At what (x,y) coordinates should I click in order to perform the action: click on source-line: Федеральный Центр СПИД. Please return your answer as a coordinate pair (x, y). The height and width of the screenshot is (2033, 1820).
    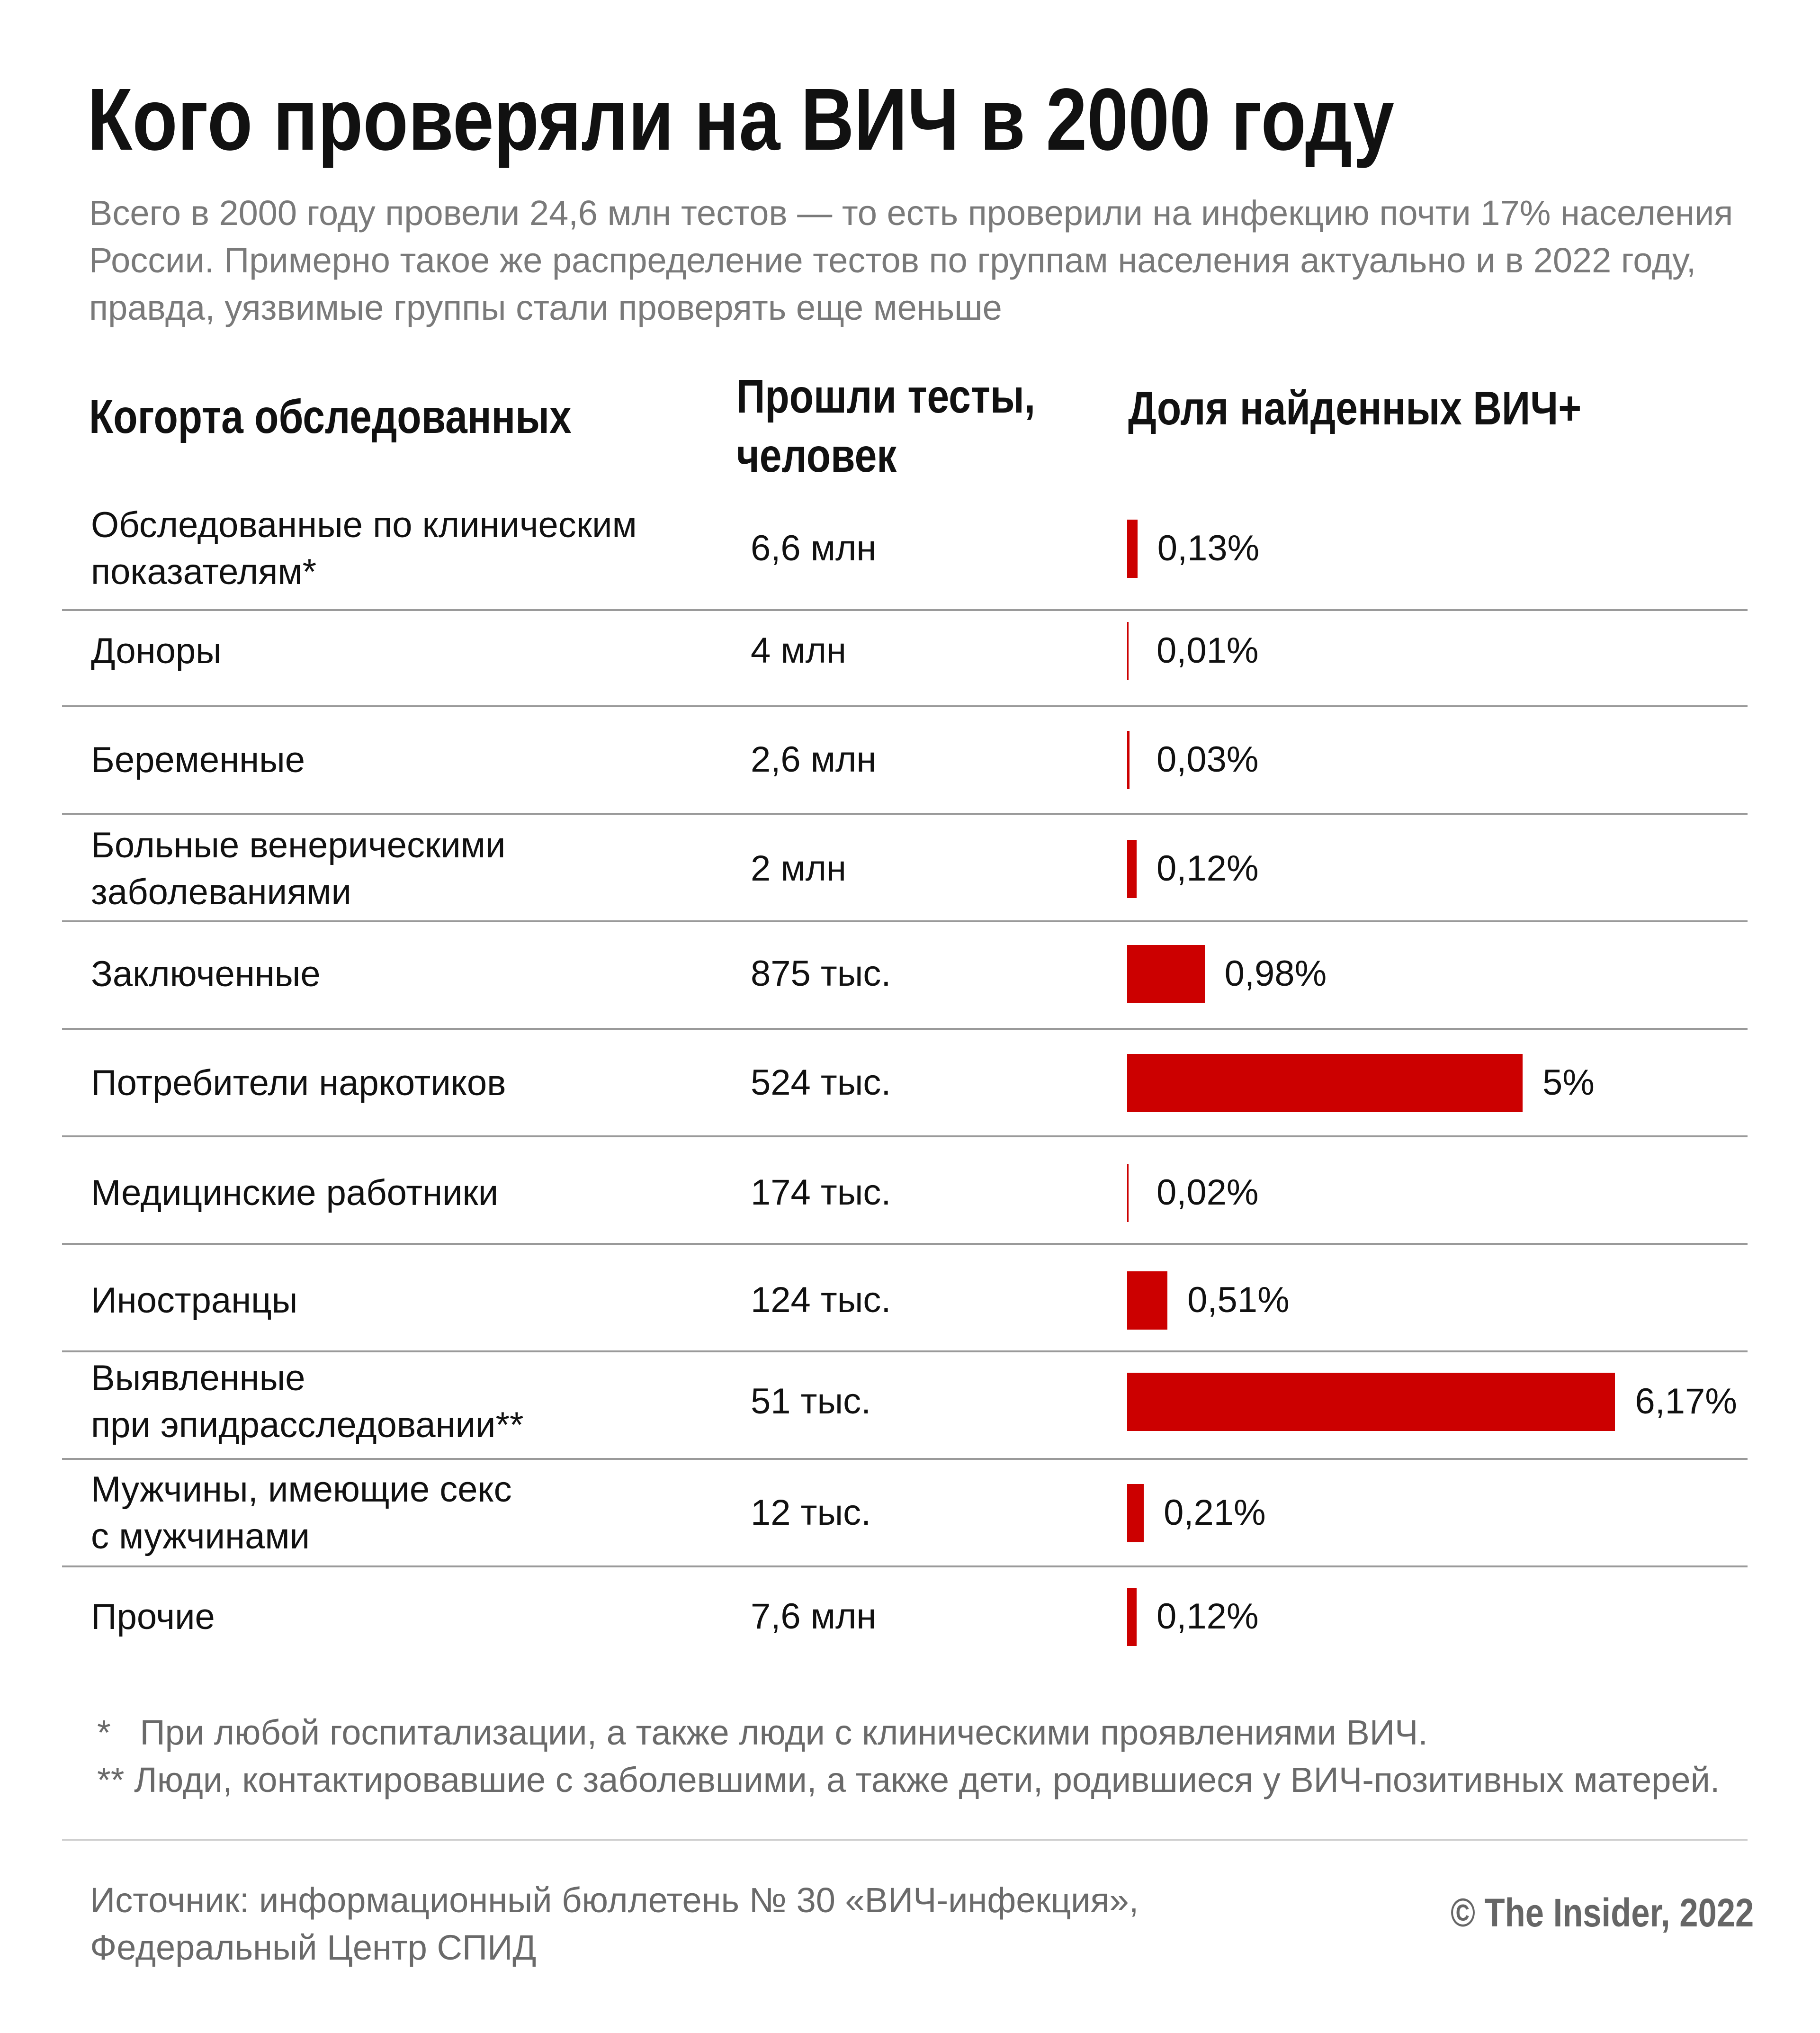
    Looking at the image, I should click on (313, 1947).